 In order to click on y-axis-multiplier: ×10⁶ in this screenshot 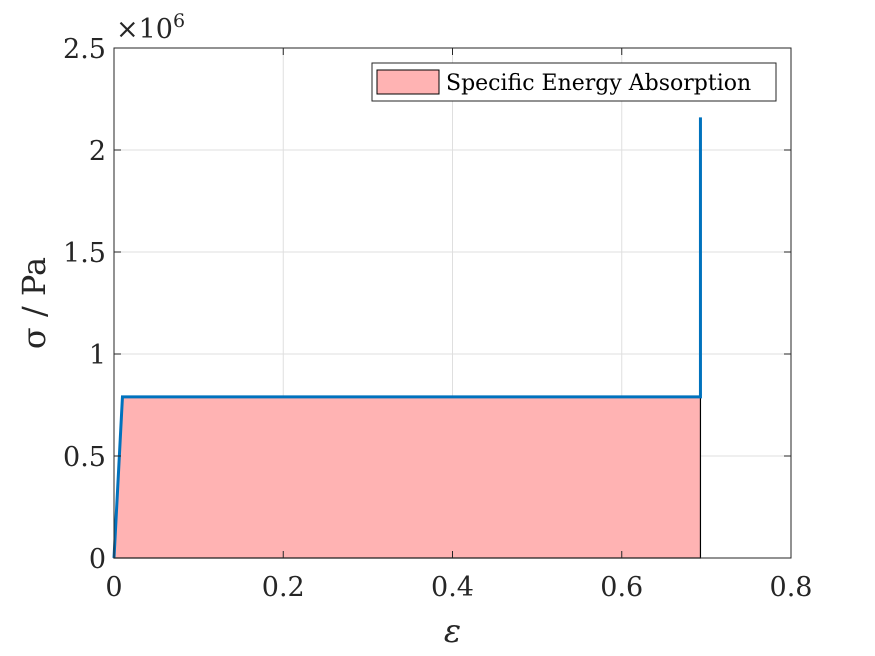, I will do `click(150, 27)`.